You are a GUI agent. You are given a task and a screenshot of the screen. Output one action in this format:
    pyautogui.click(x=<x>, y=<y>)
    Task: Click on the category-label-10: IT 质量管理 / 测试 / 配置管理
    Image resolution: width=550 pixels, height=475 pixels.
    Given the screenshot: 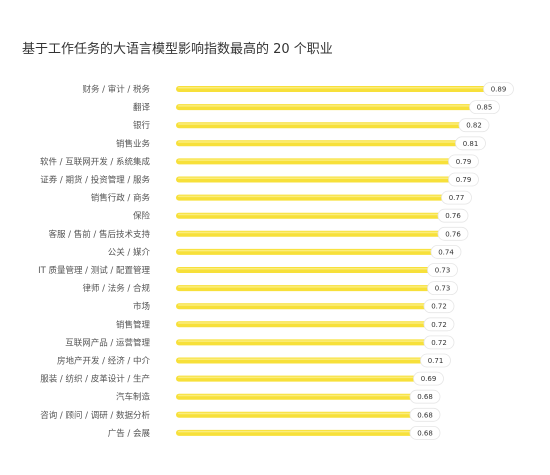 What is the action you would take?
    pyautogui.click(x=94, y=270)
    